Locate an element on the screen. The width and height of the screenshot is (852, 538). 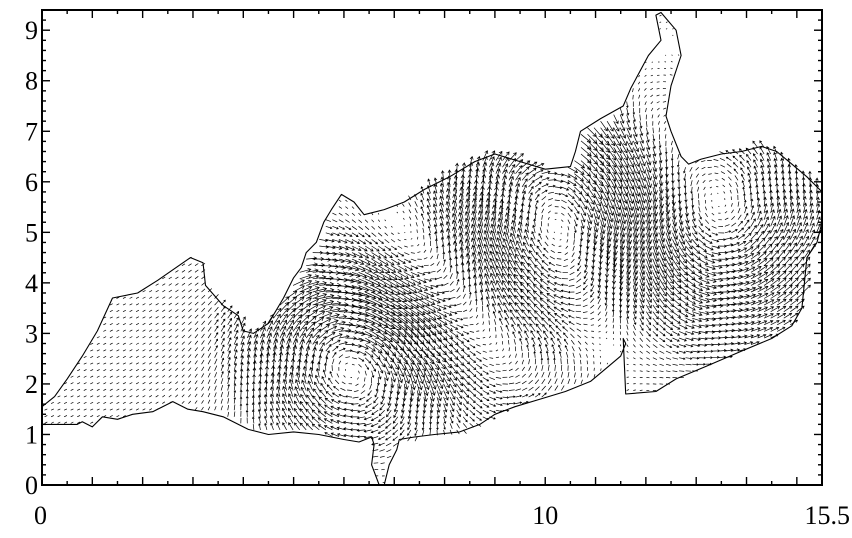
y-tick-label: 3 is located at coordinates (31, 333).